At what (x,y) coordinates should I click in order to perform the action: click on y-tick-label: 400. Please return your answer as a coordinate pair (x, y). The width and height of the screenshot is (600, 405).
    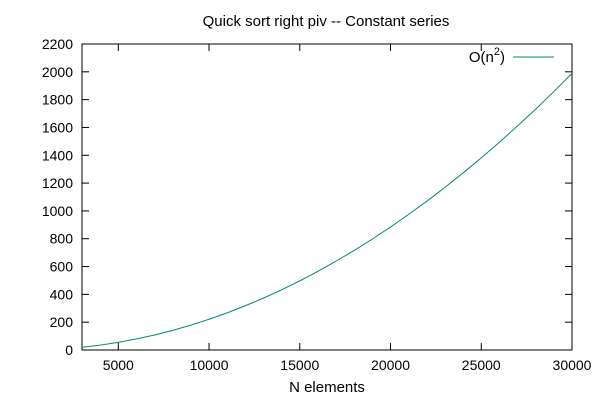
    Looking at the image, I should click on (62, 294).